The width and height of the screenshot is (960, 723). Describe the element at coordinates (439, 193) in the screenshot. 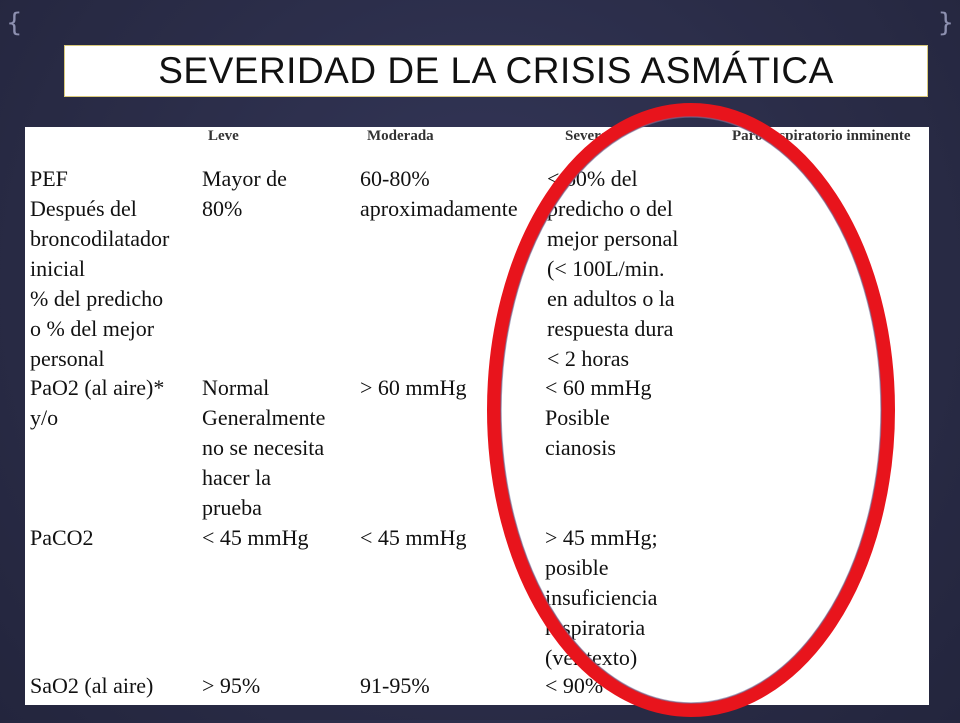

I see `row-pef-moderada: 60-80% aproximadamente` at that location.